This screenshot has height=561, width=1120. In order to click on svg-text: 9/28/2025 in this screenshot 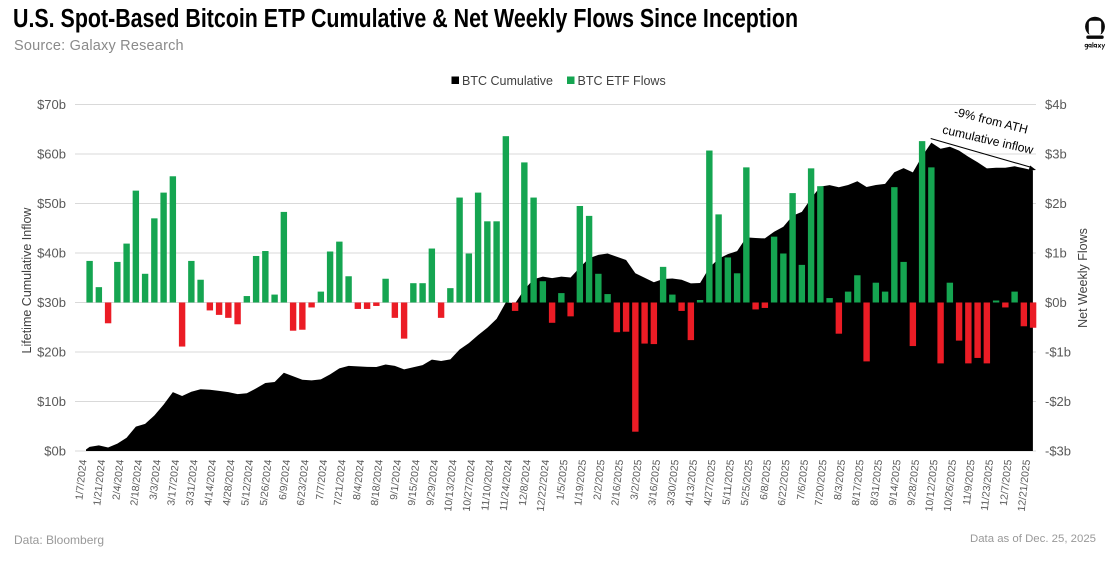, I will do `click(914, 482)`.